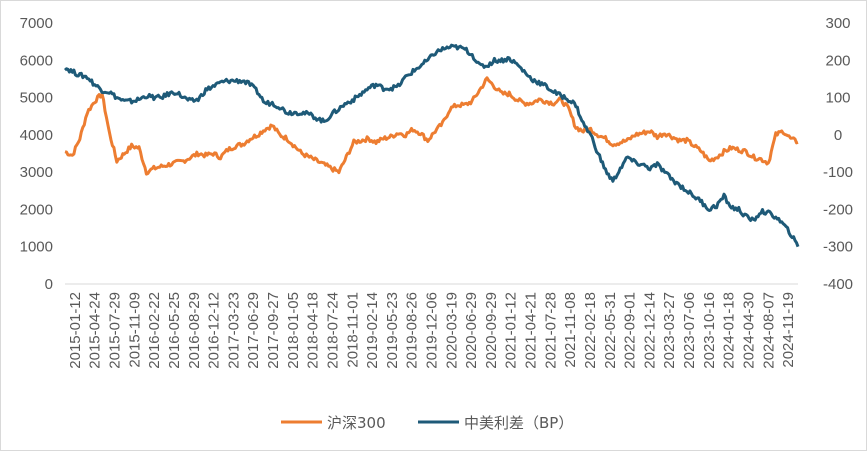 The height and width of the screenshot is (451, 867). Describe the element at coordinates (75, 330) in the screenshot. I see `x-tick-label: 2015-01-12` at that location.